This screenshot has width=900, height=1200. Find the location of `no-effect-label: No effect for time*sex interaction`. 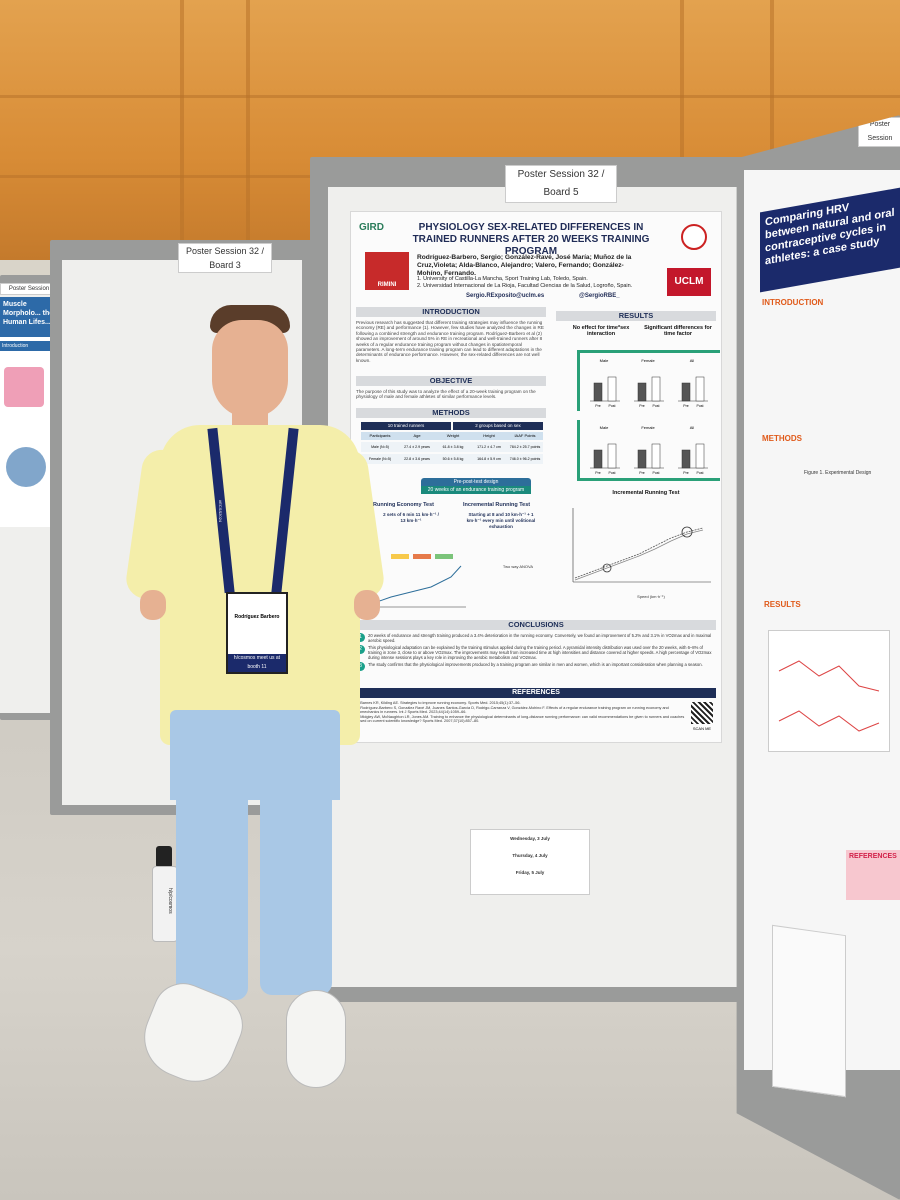

no-effect-label: No effect for time*sex interaction is located at coordinates (601, 331).